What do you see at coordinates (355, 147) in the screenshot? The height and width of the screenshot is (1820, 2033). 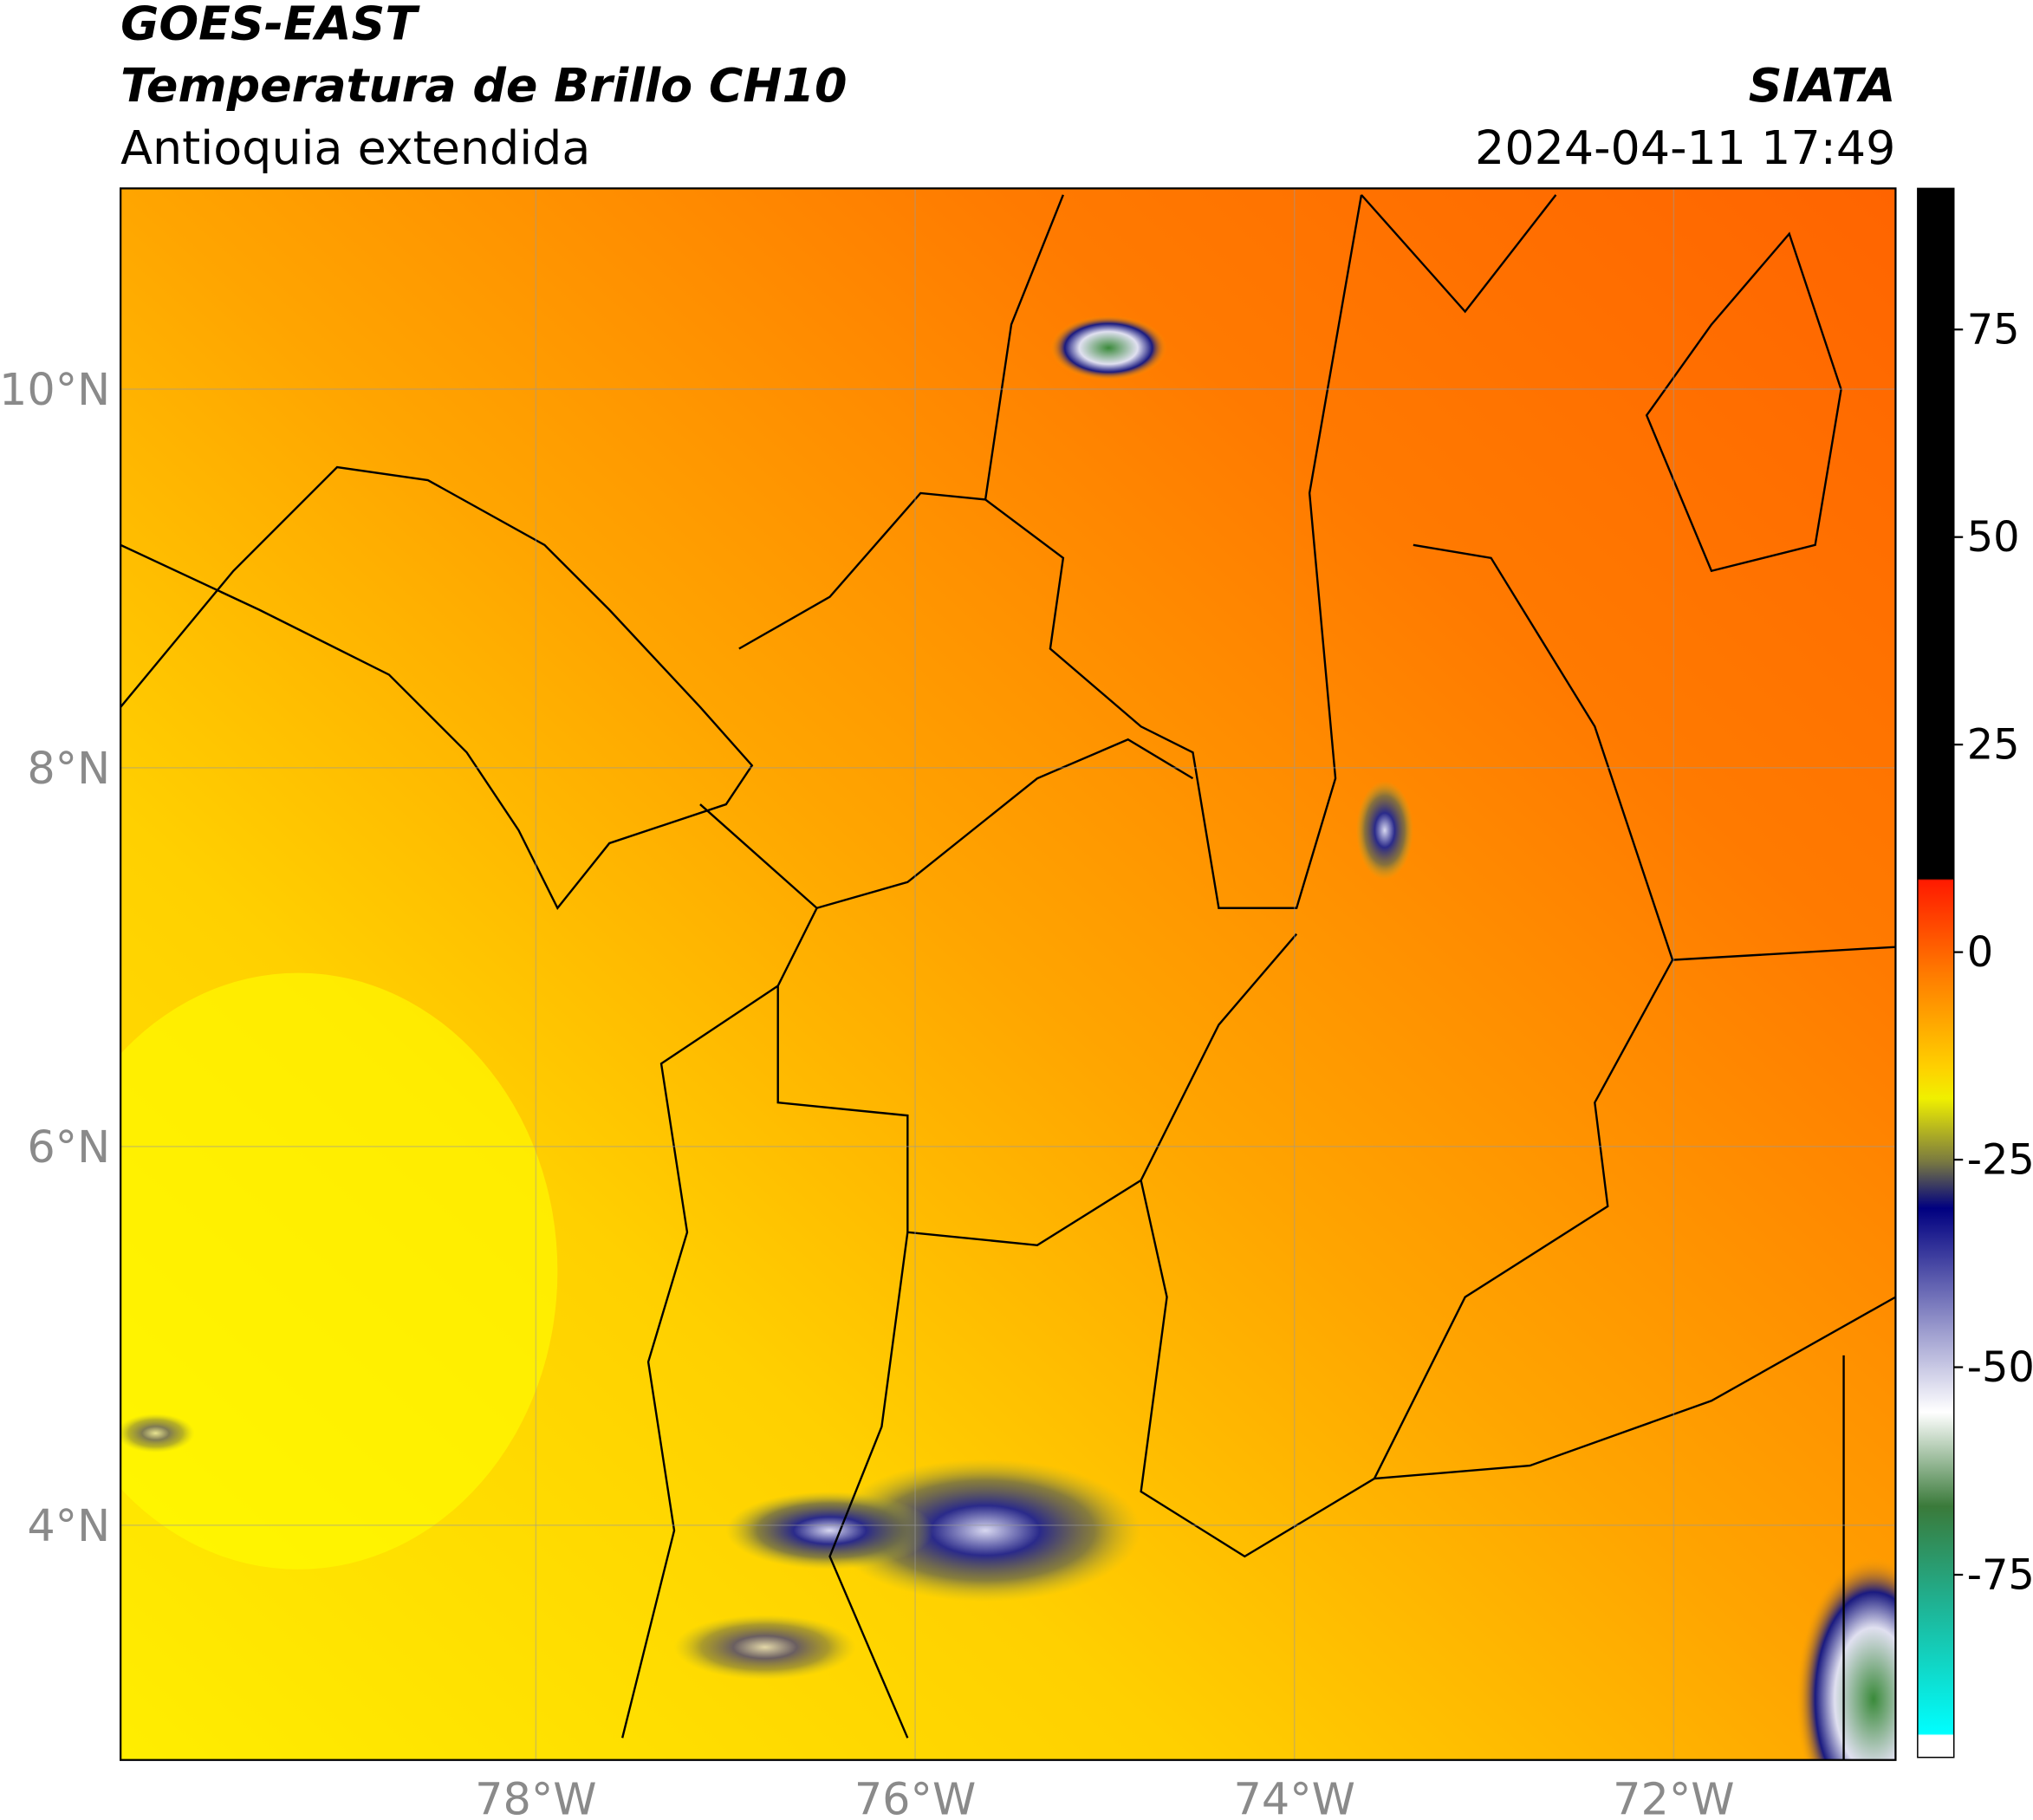 I see `region: Antioquia extendida` at bounding box center [355, 147].